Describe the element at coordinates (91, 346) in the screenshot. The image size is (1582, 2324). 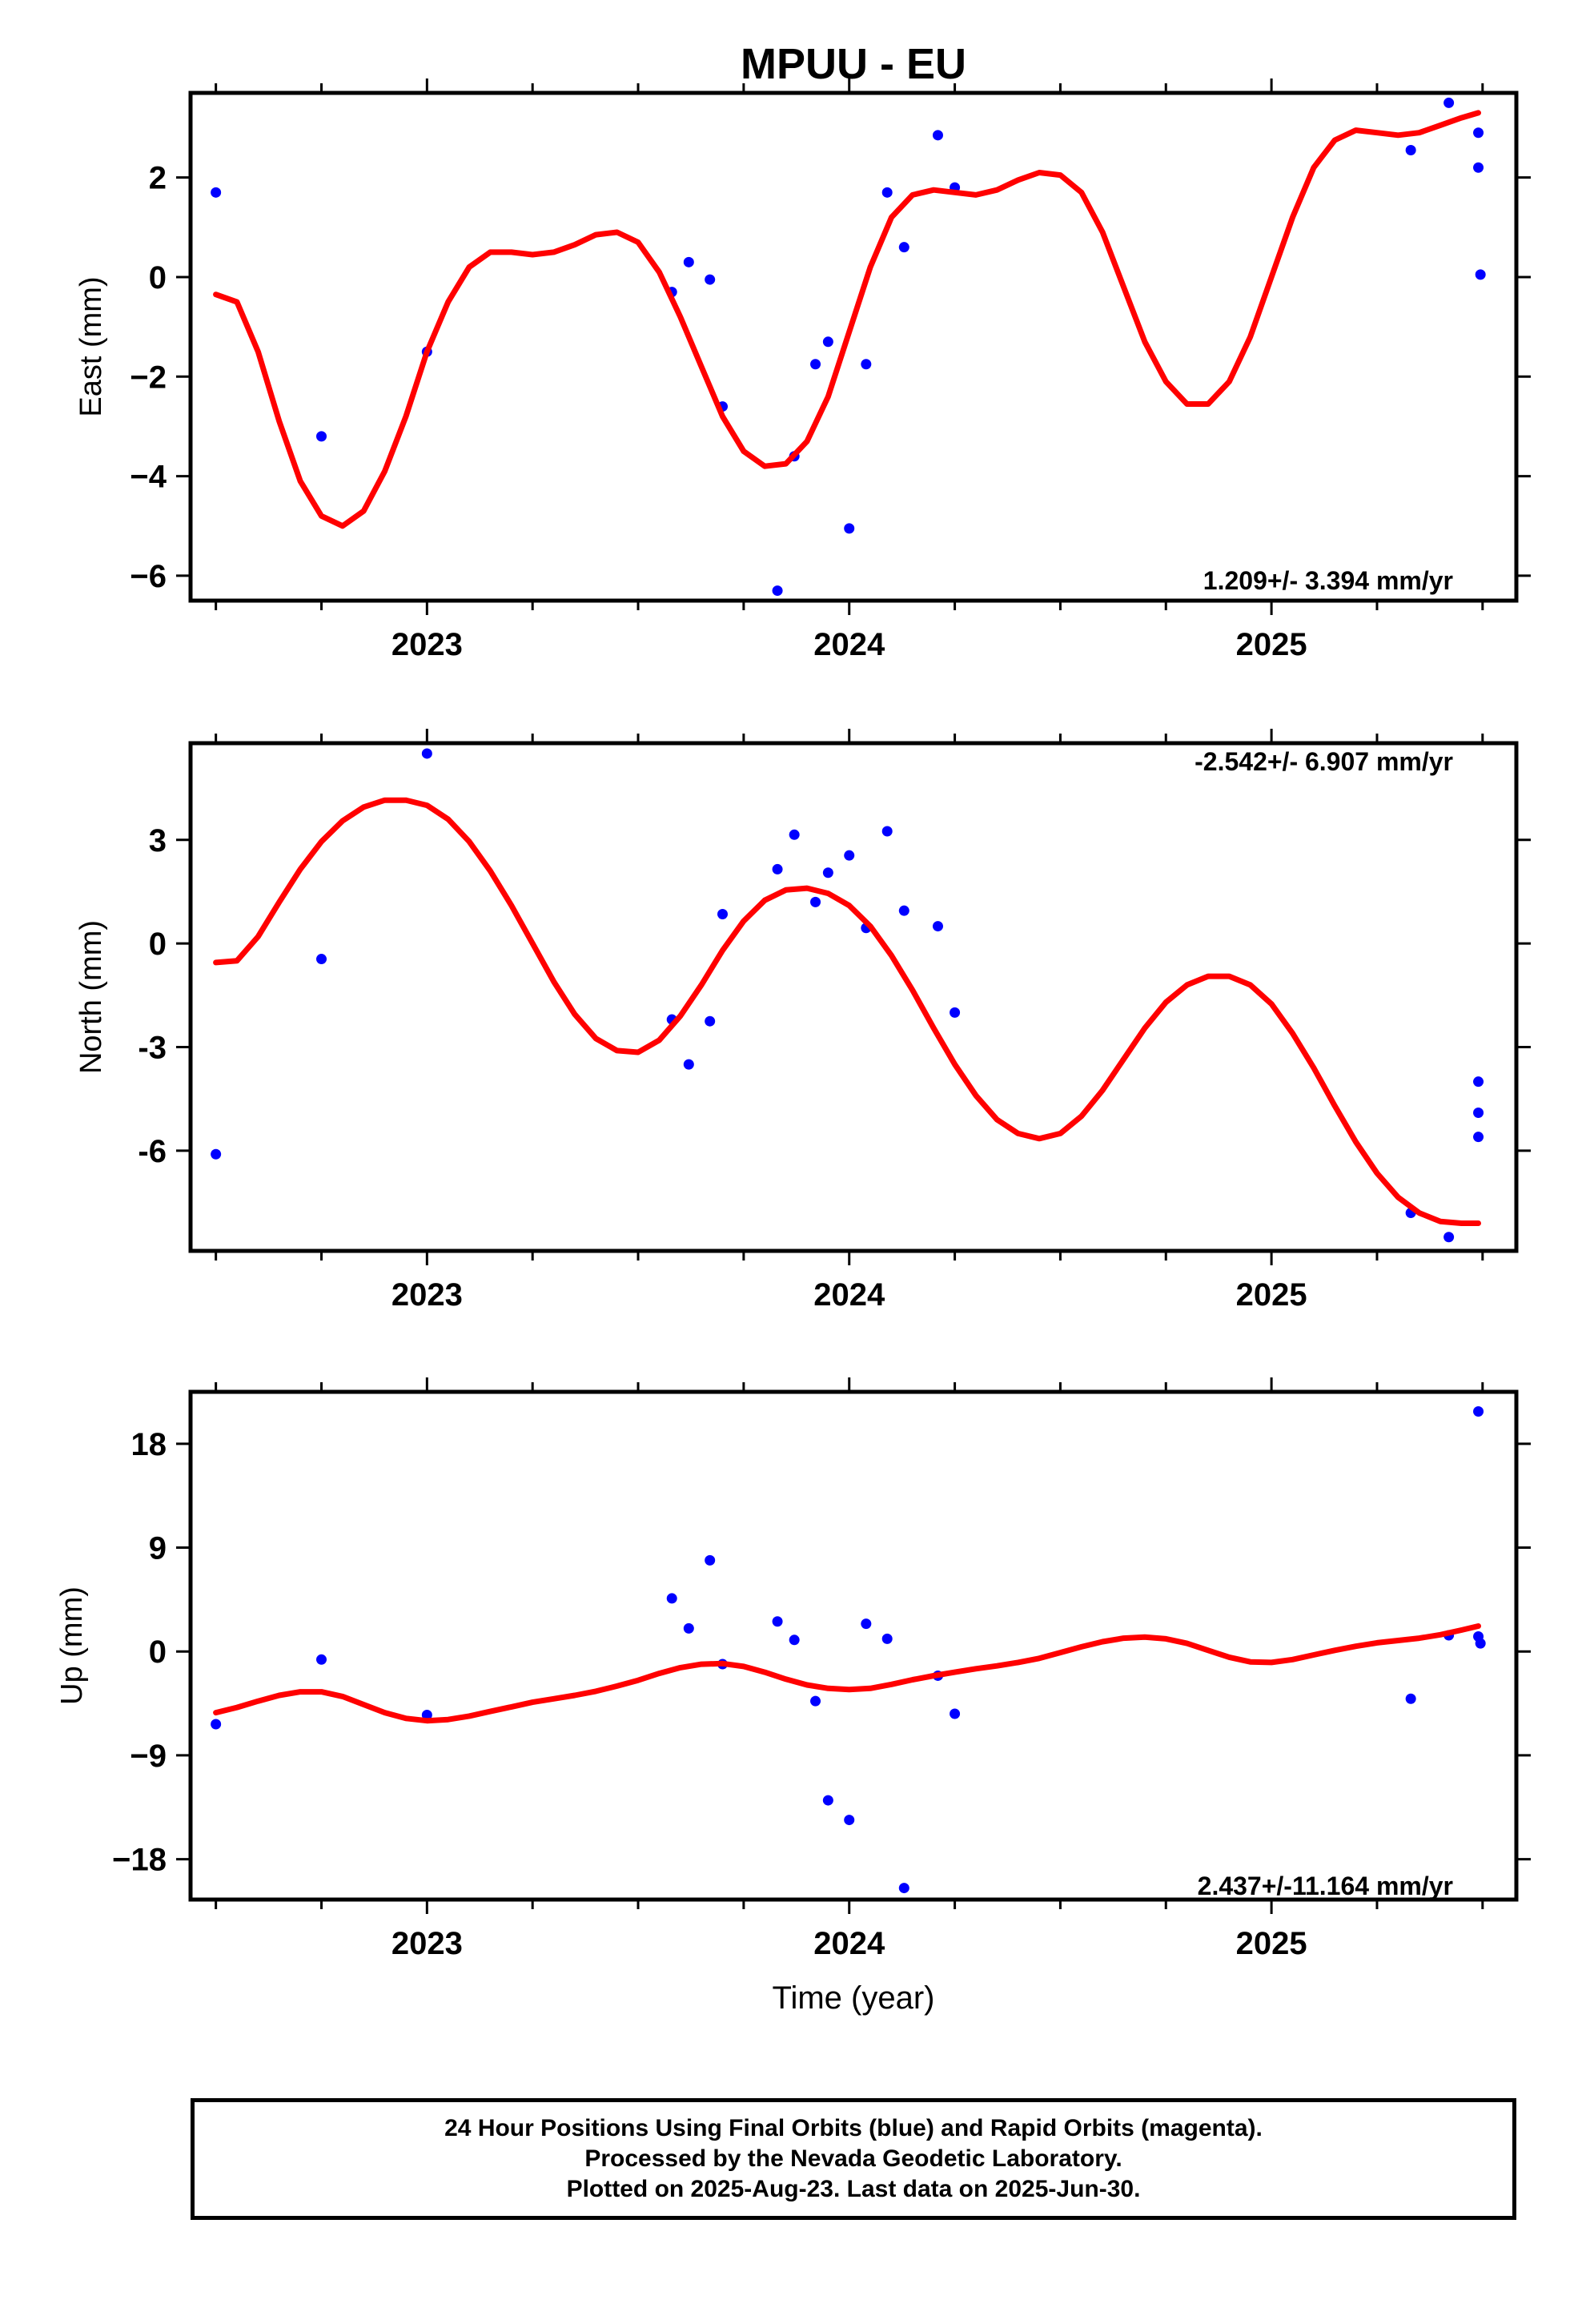
I see `east-ylabel: East (mm)` at that location.